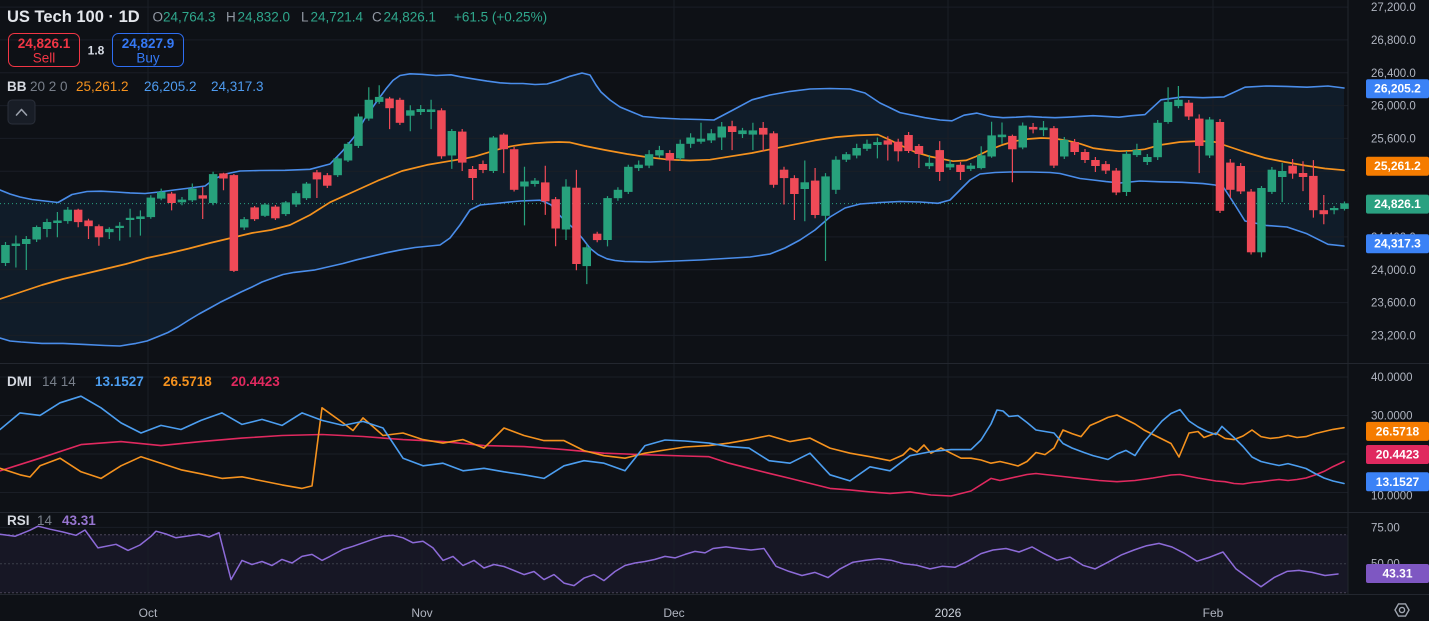 This screenshot has height=621, width=1429. What do you see at coordinates (231, 17) in the screenshot?
I see `svg-text: H` at bounding box center [231, 17].